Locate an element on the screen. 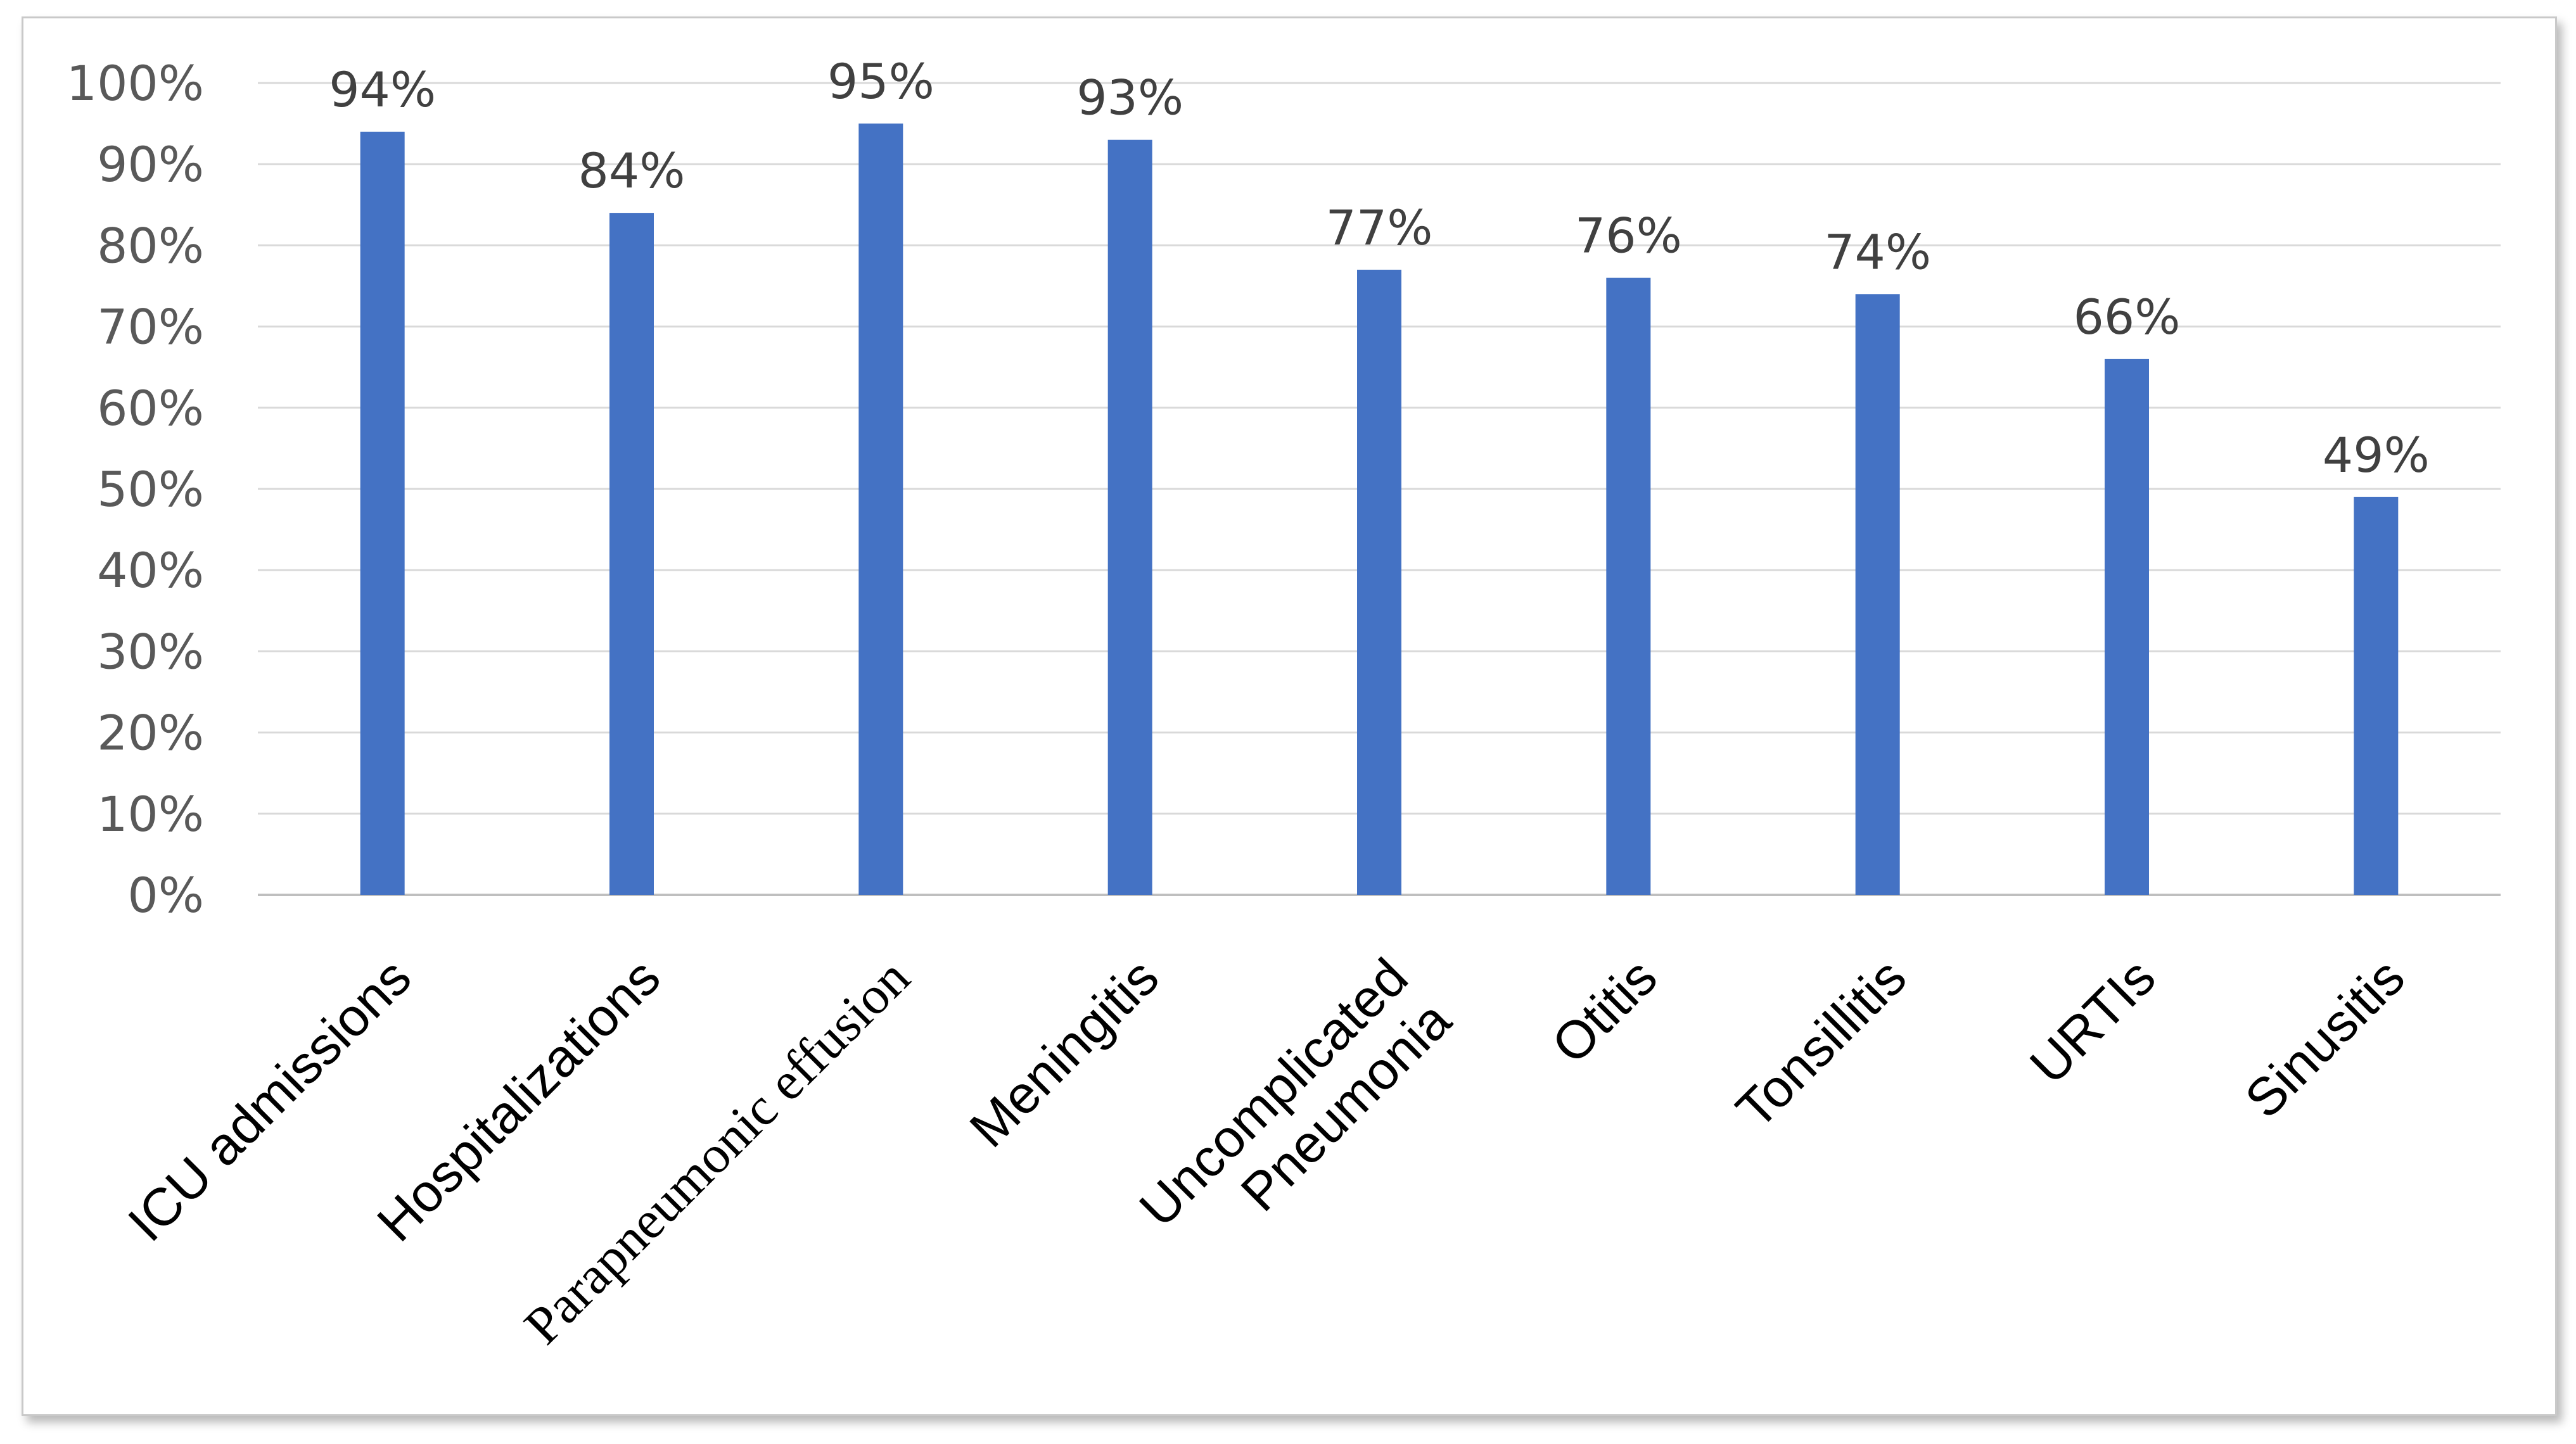  x-tick-text: Sinusitis is located at coordinates (2325, 1038).